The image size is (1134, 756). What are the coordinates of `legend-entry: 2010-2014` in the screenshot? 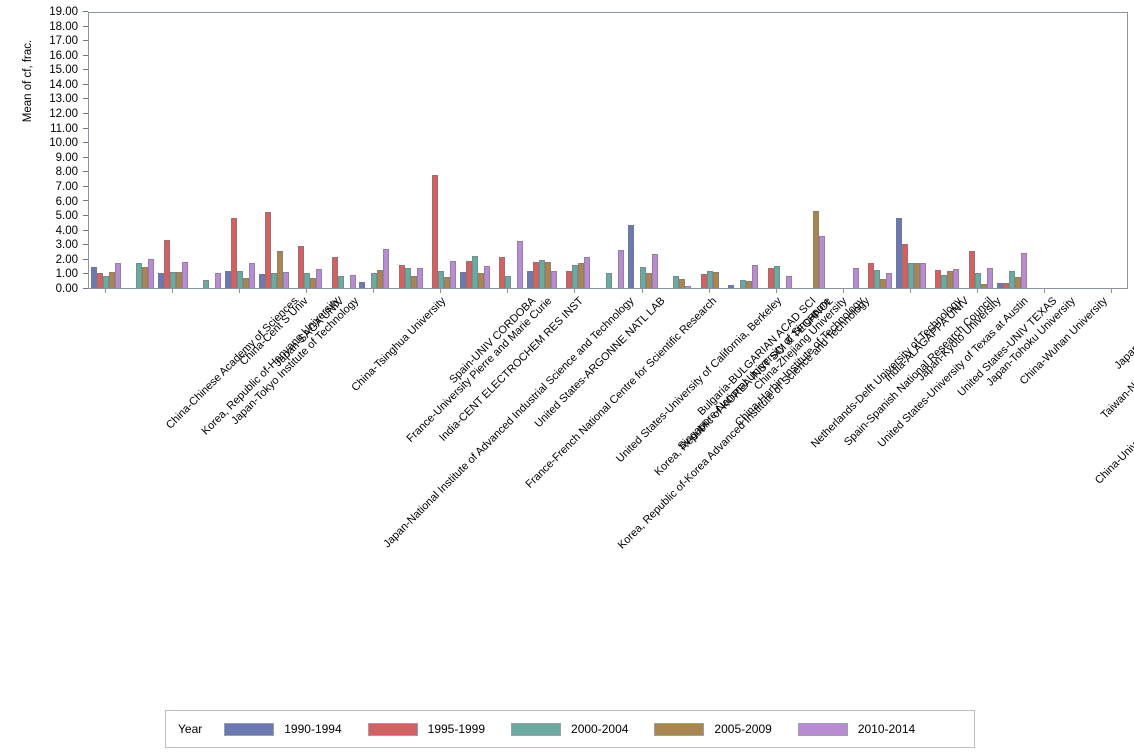 It's located at (856, 729).